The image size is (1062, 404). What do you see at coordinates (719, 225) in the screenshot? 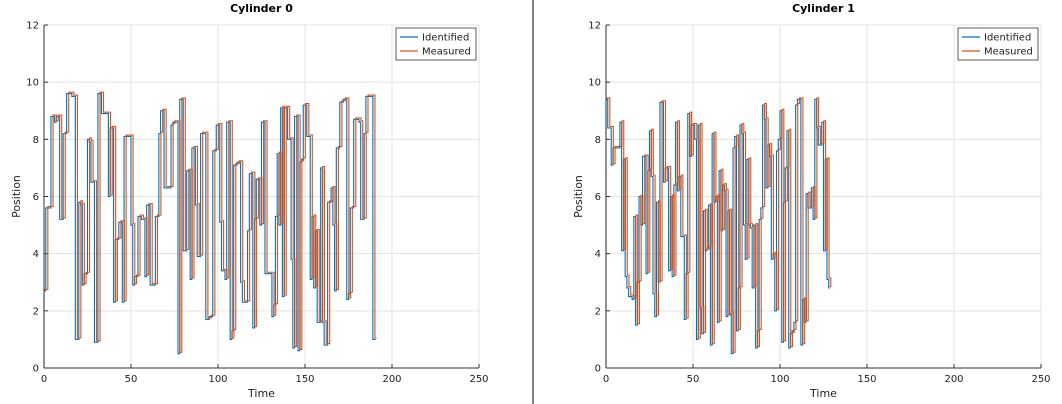
I see `series-line-measured` at bounding box center [719, 225].